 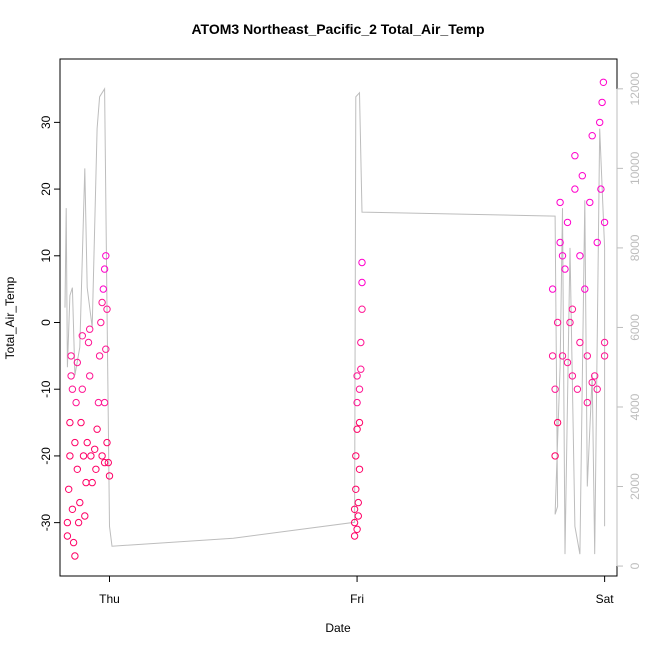 I want to click on y2-tick-label: 2000, so click(x=635, y=486).